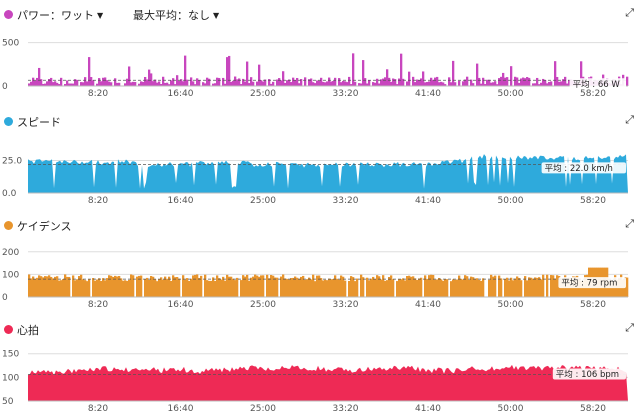  Describe the element at coordinates (60, 15) in the screenshot. I see `power-metric-dropdown: パワー：ワット ▼` at that location.